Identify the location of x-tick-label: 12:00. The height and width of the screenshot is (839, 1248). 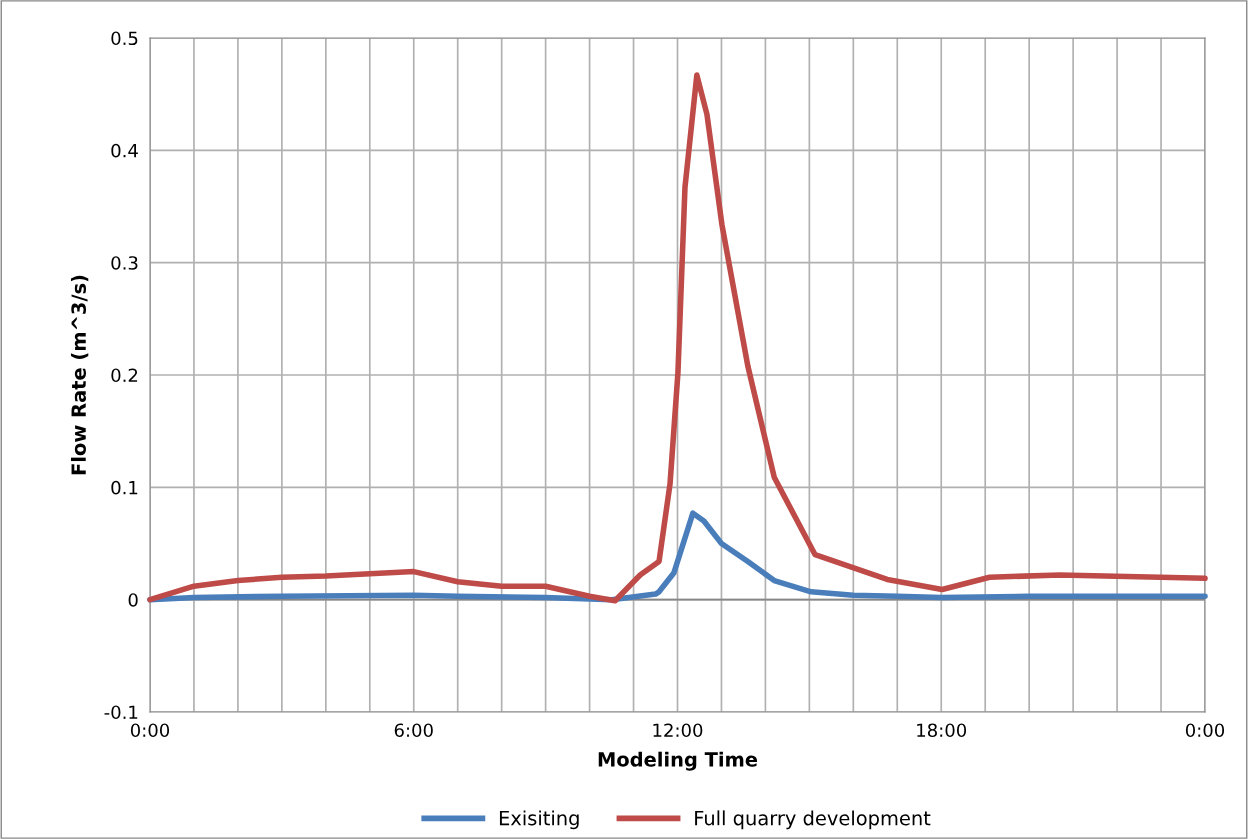
(678, 730).